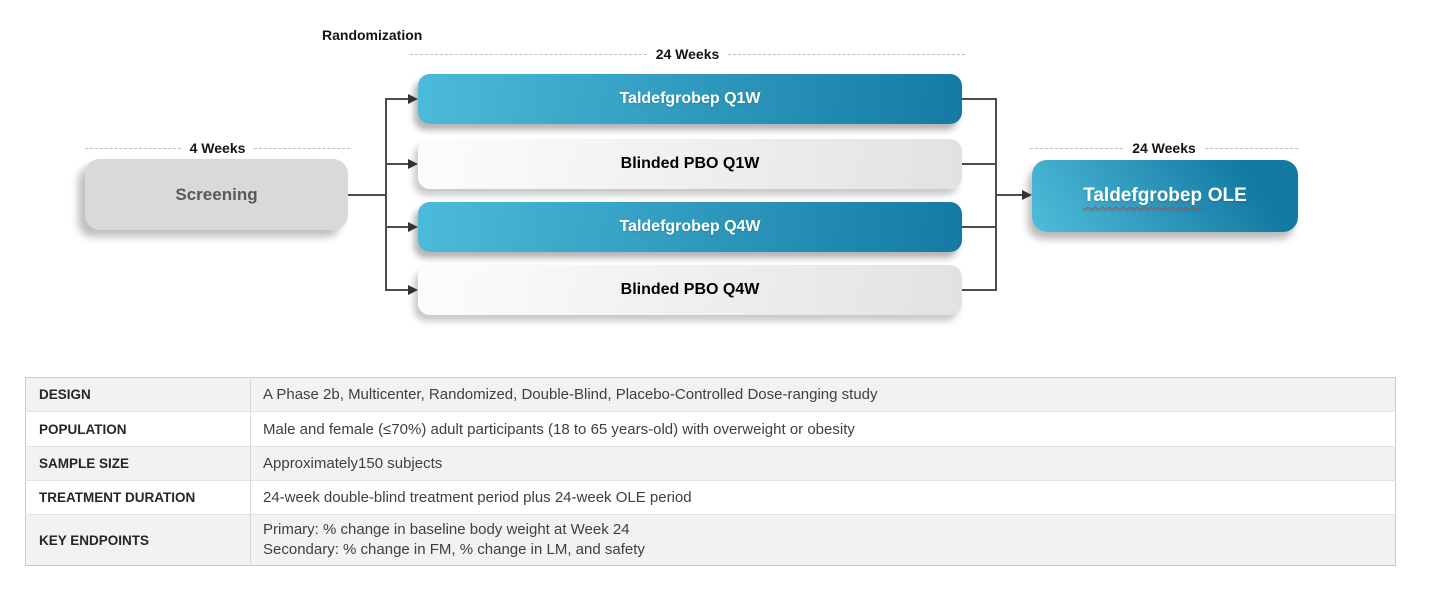  What do you see at coordinates (690, 99) in the screenshot?
I see `arm-box-taldefgrobep-q1w: Taldefgrobep Q1W` at bounding box center [690, 99].